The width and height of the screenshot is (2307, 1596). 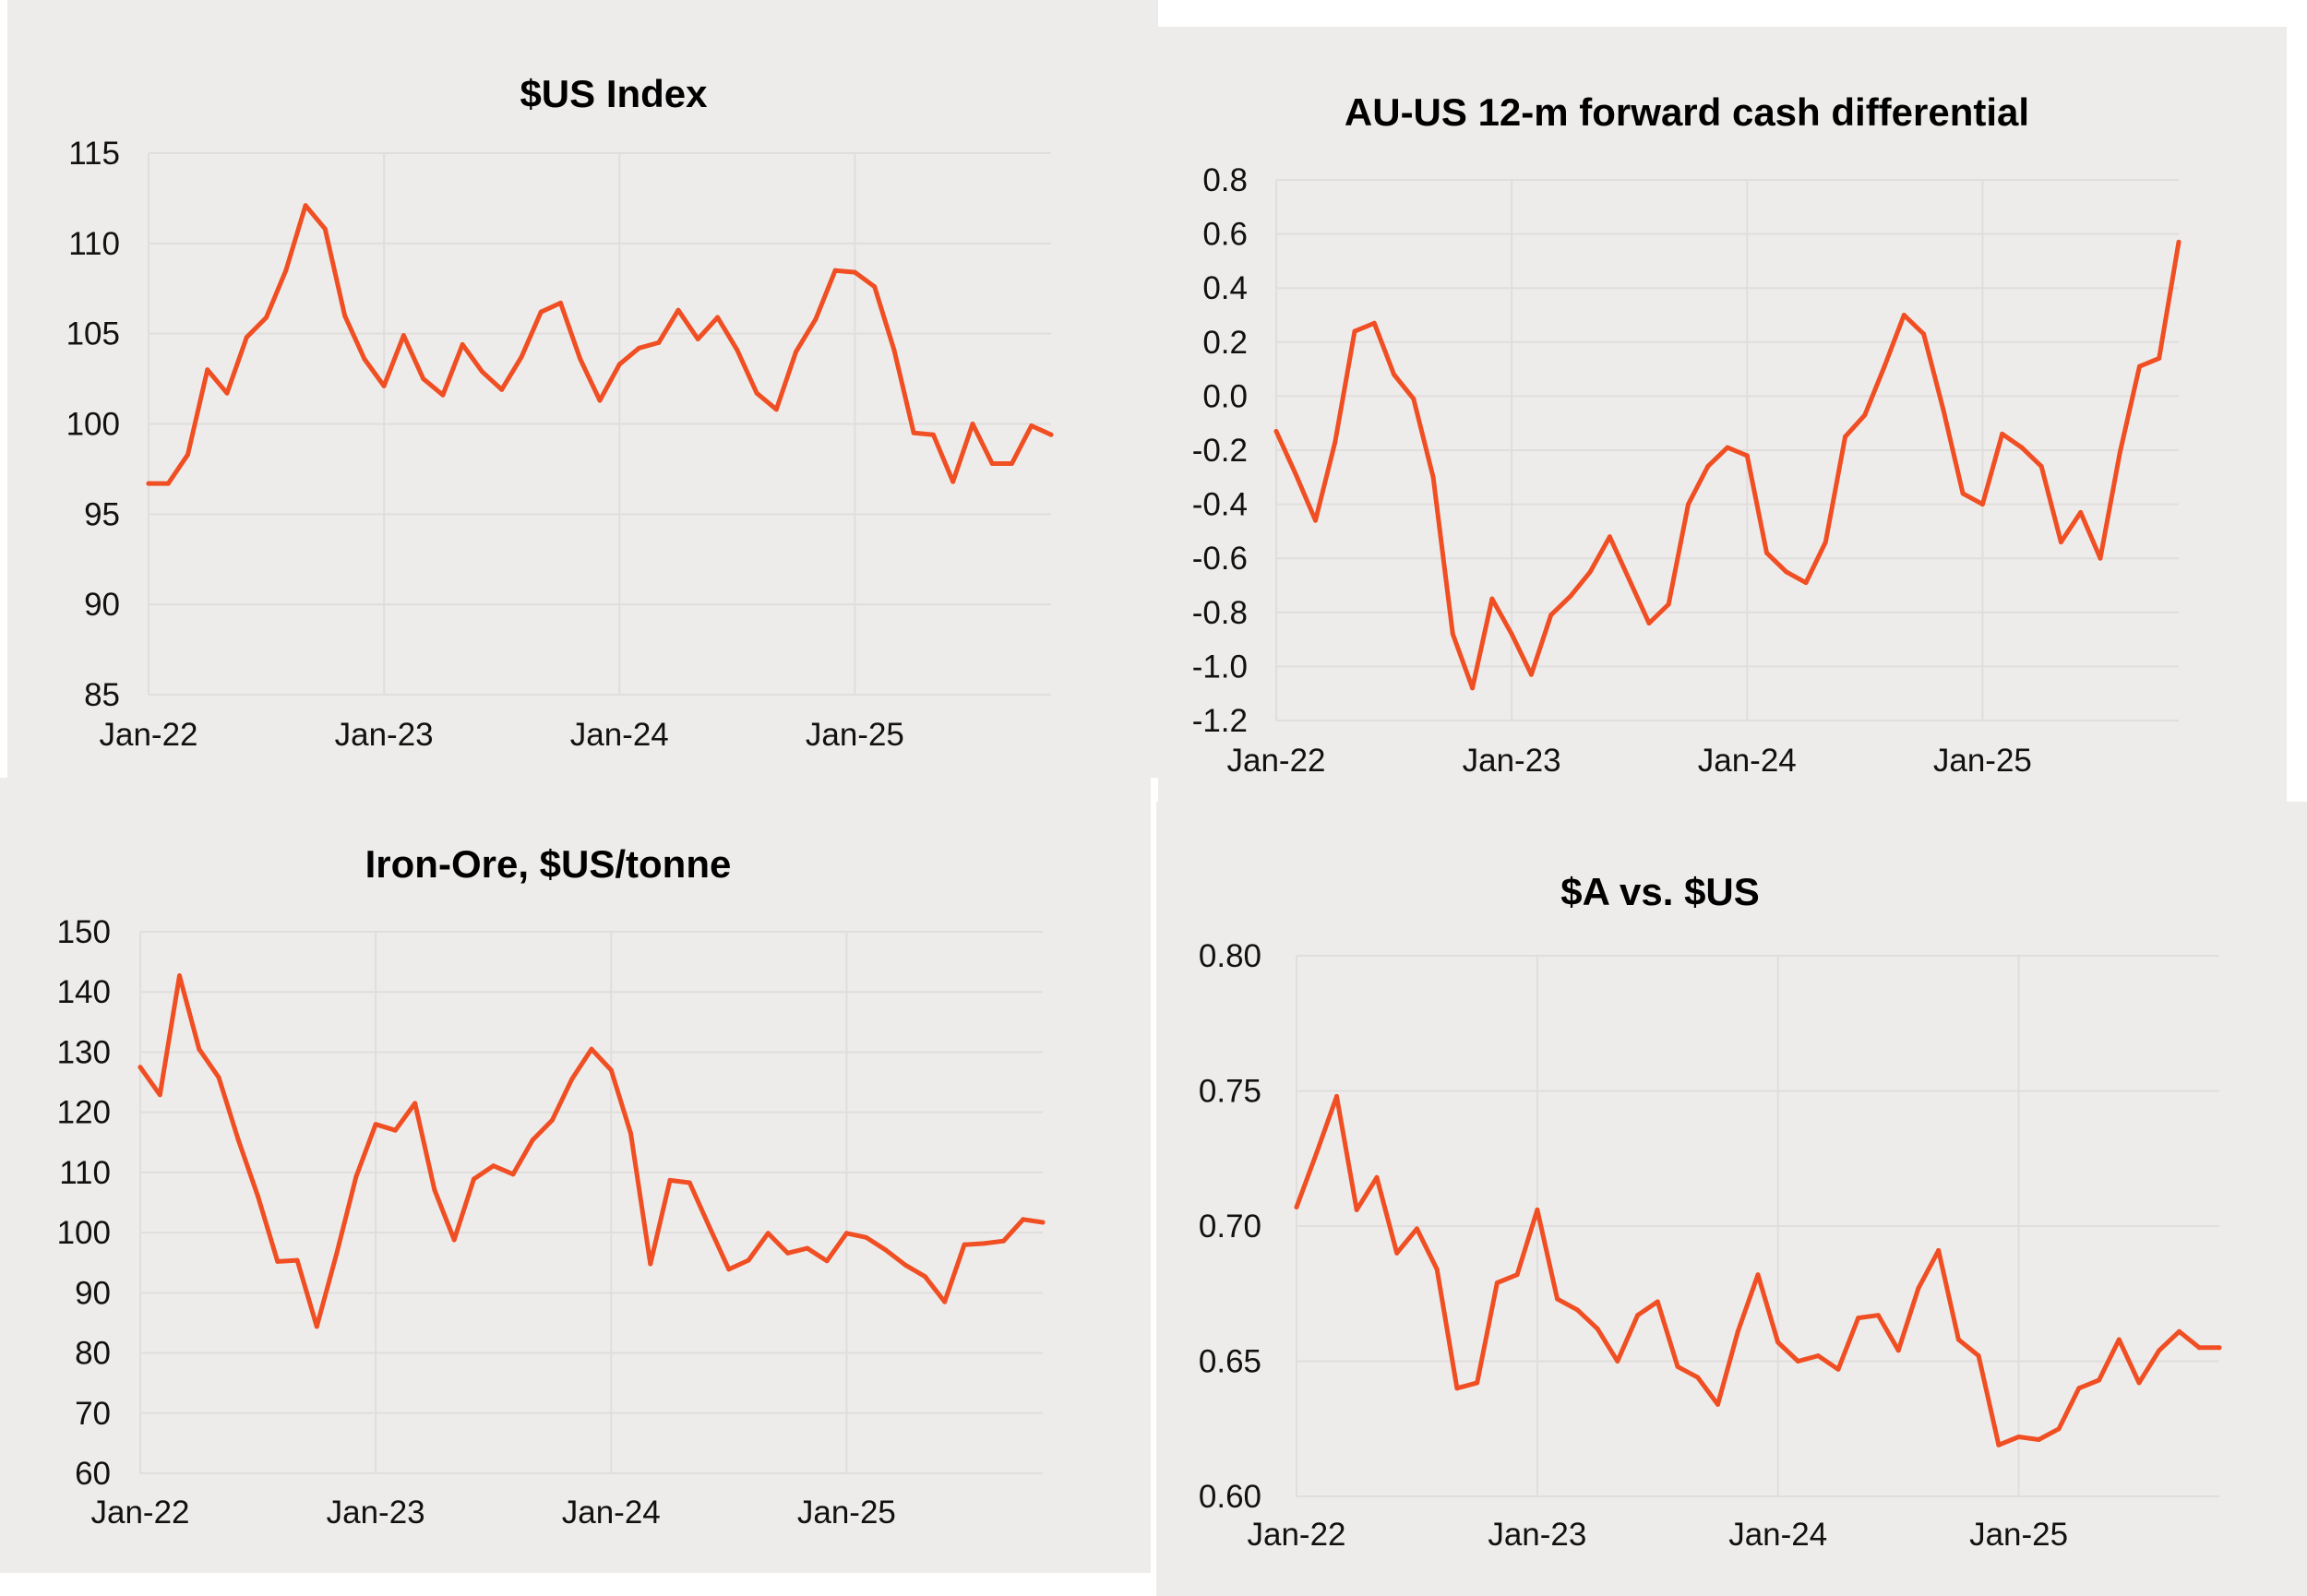 What do you see at coordinates (85, 1173) in the screenshot?
I see `y-tick-label: 110` at bounding box center [85, 1173].